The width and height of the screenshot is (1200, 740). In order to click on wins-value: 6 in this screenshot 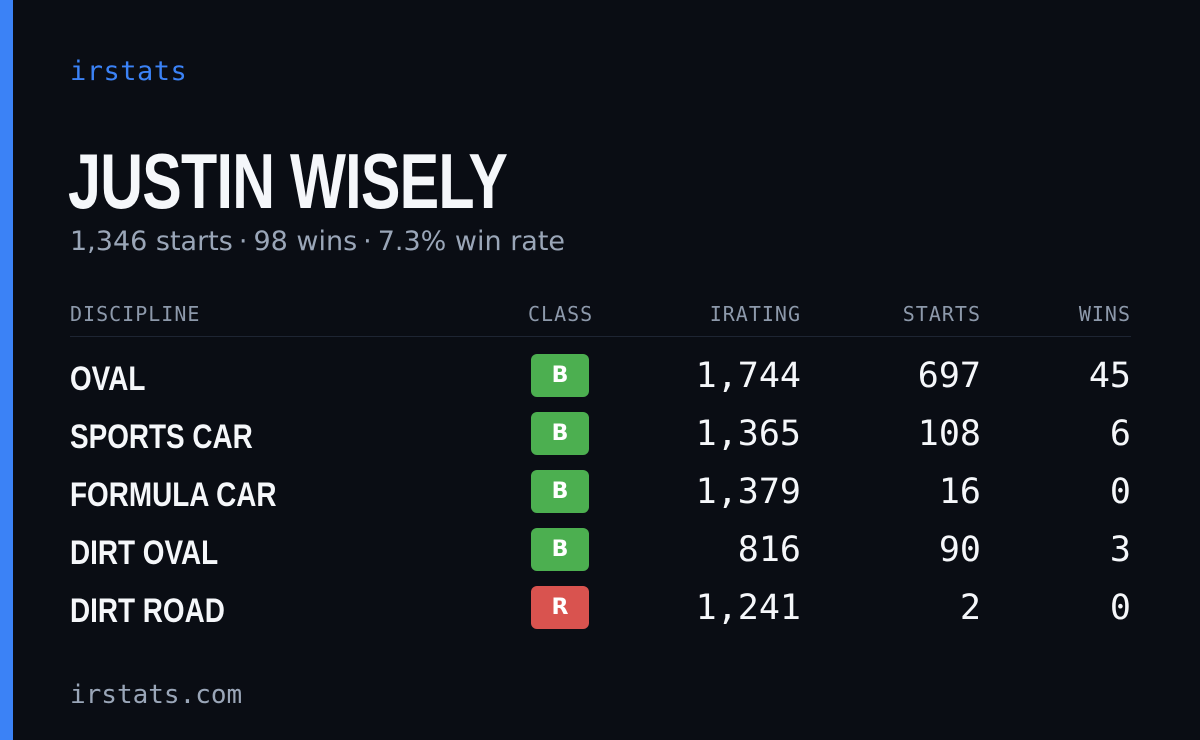, I will do `click(1120, 434)`.